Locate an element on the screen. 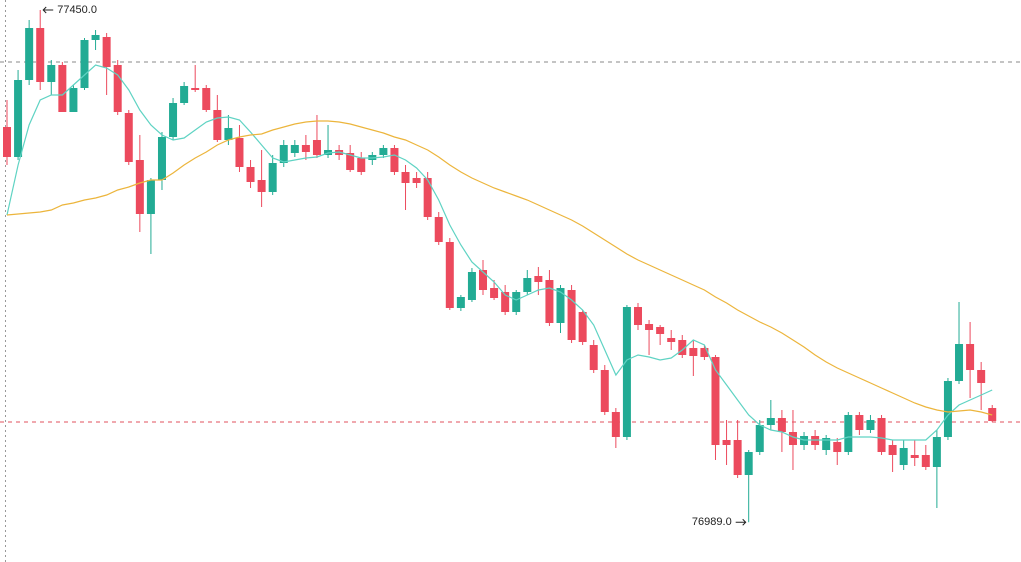  min-label: 76989.0 is located at coordinates (712, 522).